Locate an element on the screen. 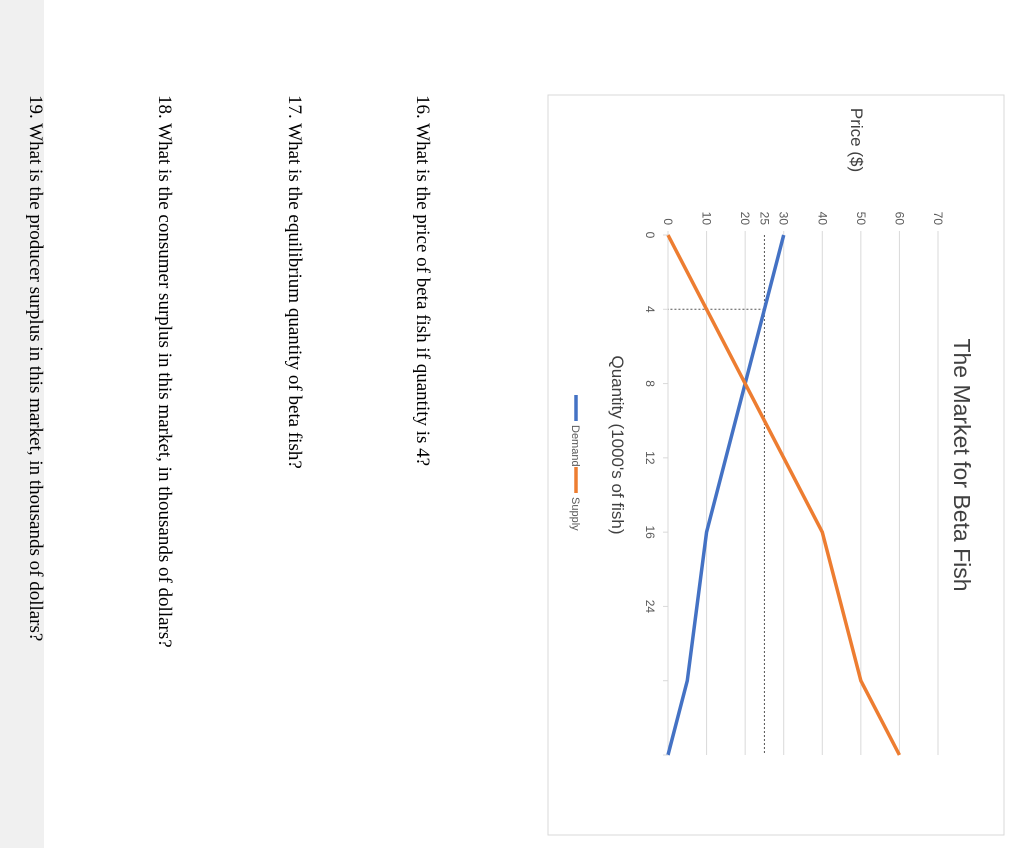  x-tick-label: 24 is located at coordinates (650, 607).